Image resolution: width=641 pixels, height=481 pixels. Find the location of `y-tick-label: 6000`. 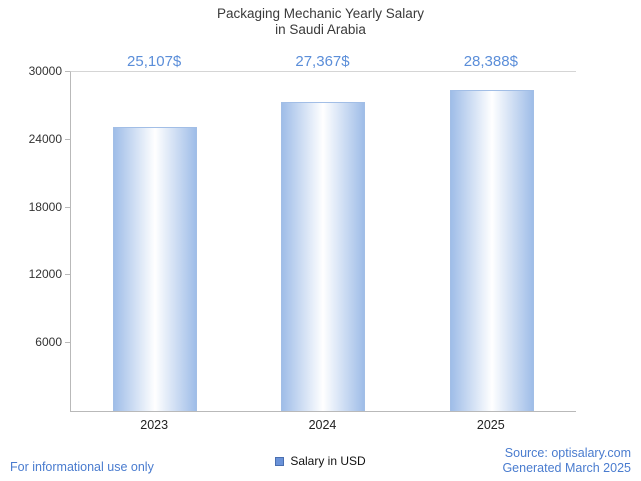

y-tick-label: 6000 is located at coordinates (48, 342).